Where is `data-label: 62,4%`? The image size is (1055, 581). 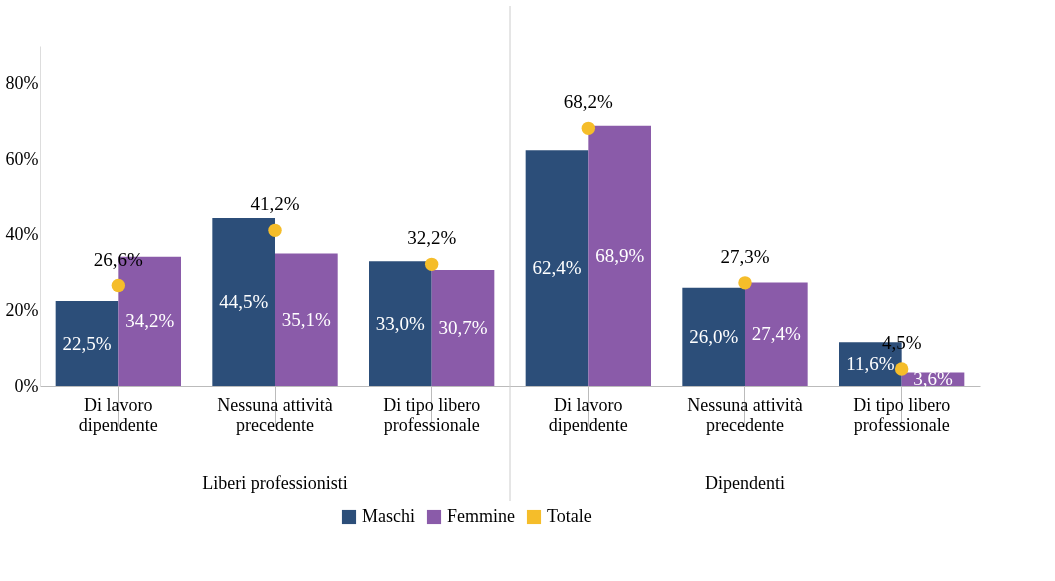
data-label: 62,4% is located at coordinates (557, 268).